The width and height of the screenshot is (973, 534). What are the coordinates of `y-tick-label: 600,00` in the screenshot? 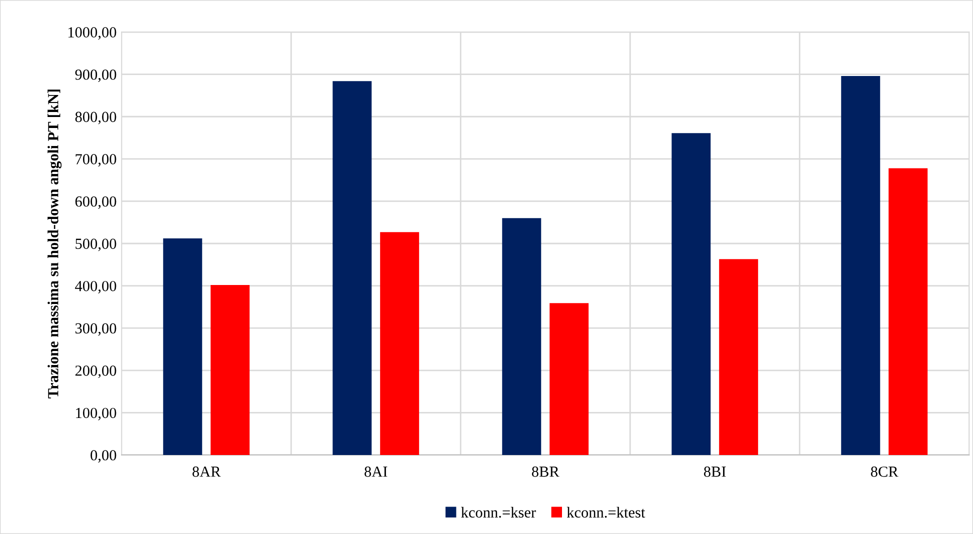 It's located at (95, 202).